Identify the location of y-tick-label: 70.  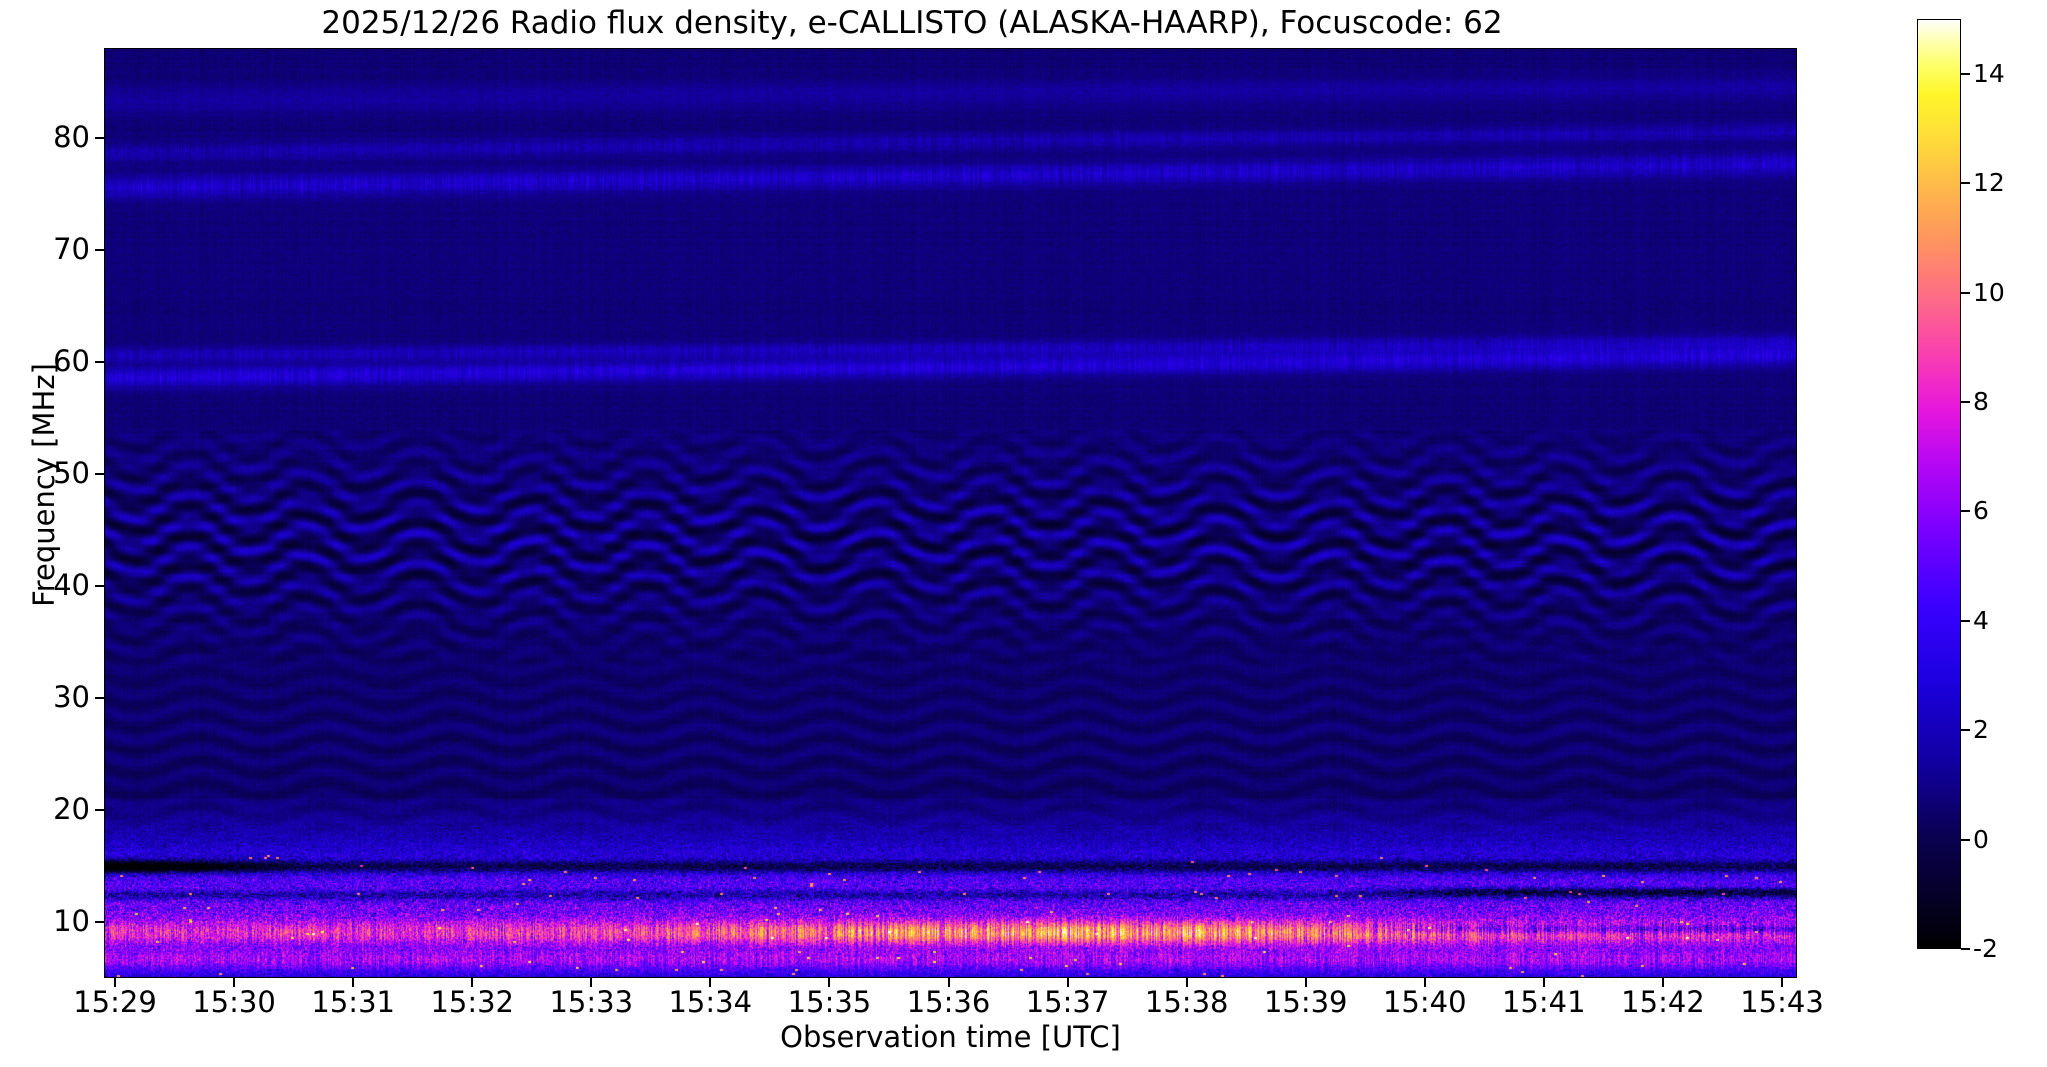
(71, 248).